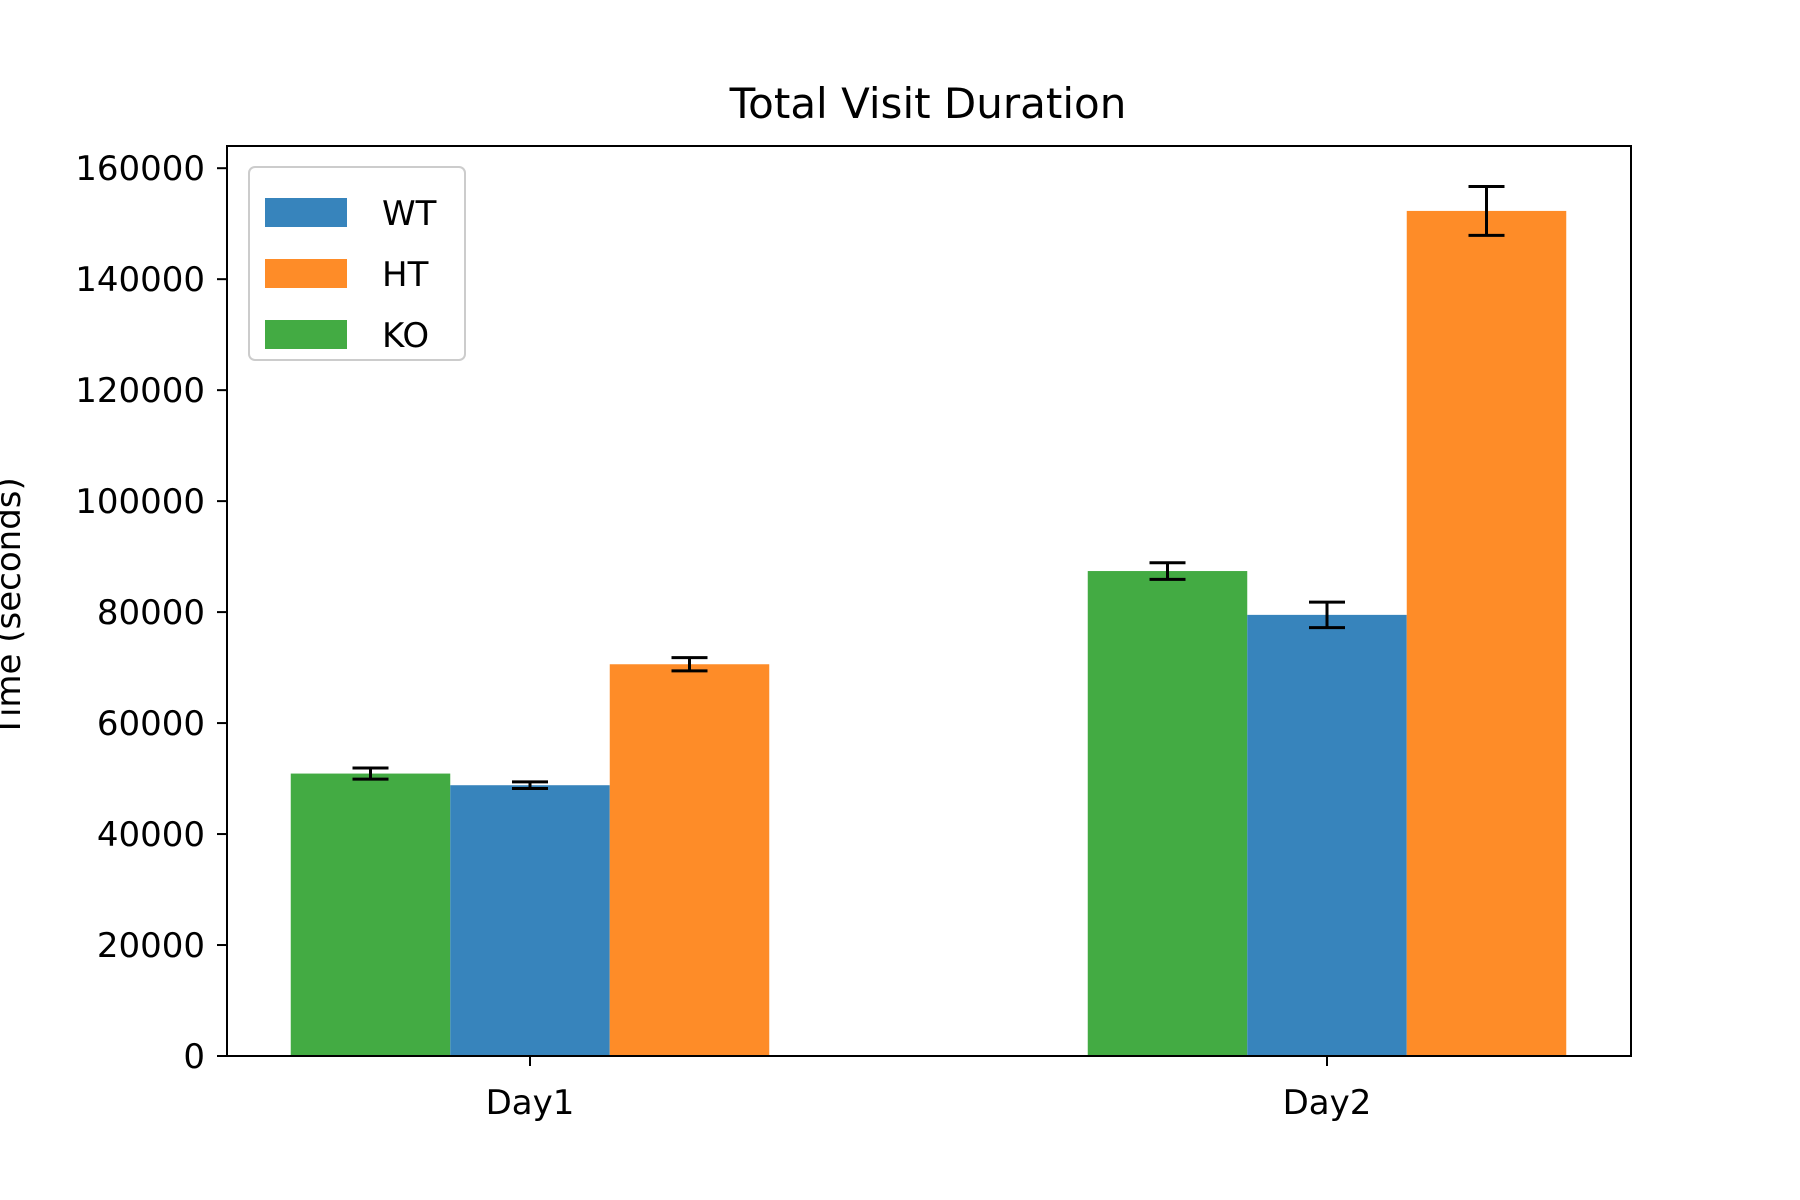 Image resolution: width=1800 pixels, height=1200 pixels. What do you see at coordinates (306, 273) in the screenshot?
I see `legend-swatch-ht` at bounding box center [306, 273].